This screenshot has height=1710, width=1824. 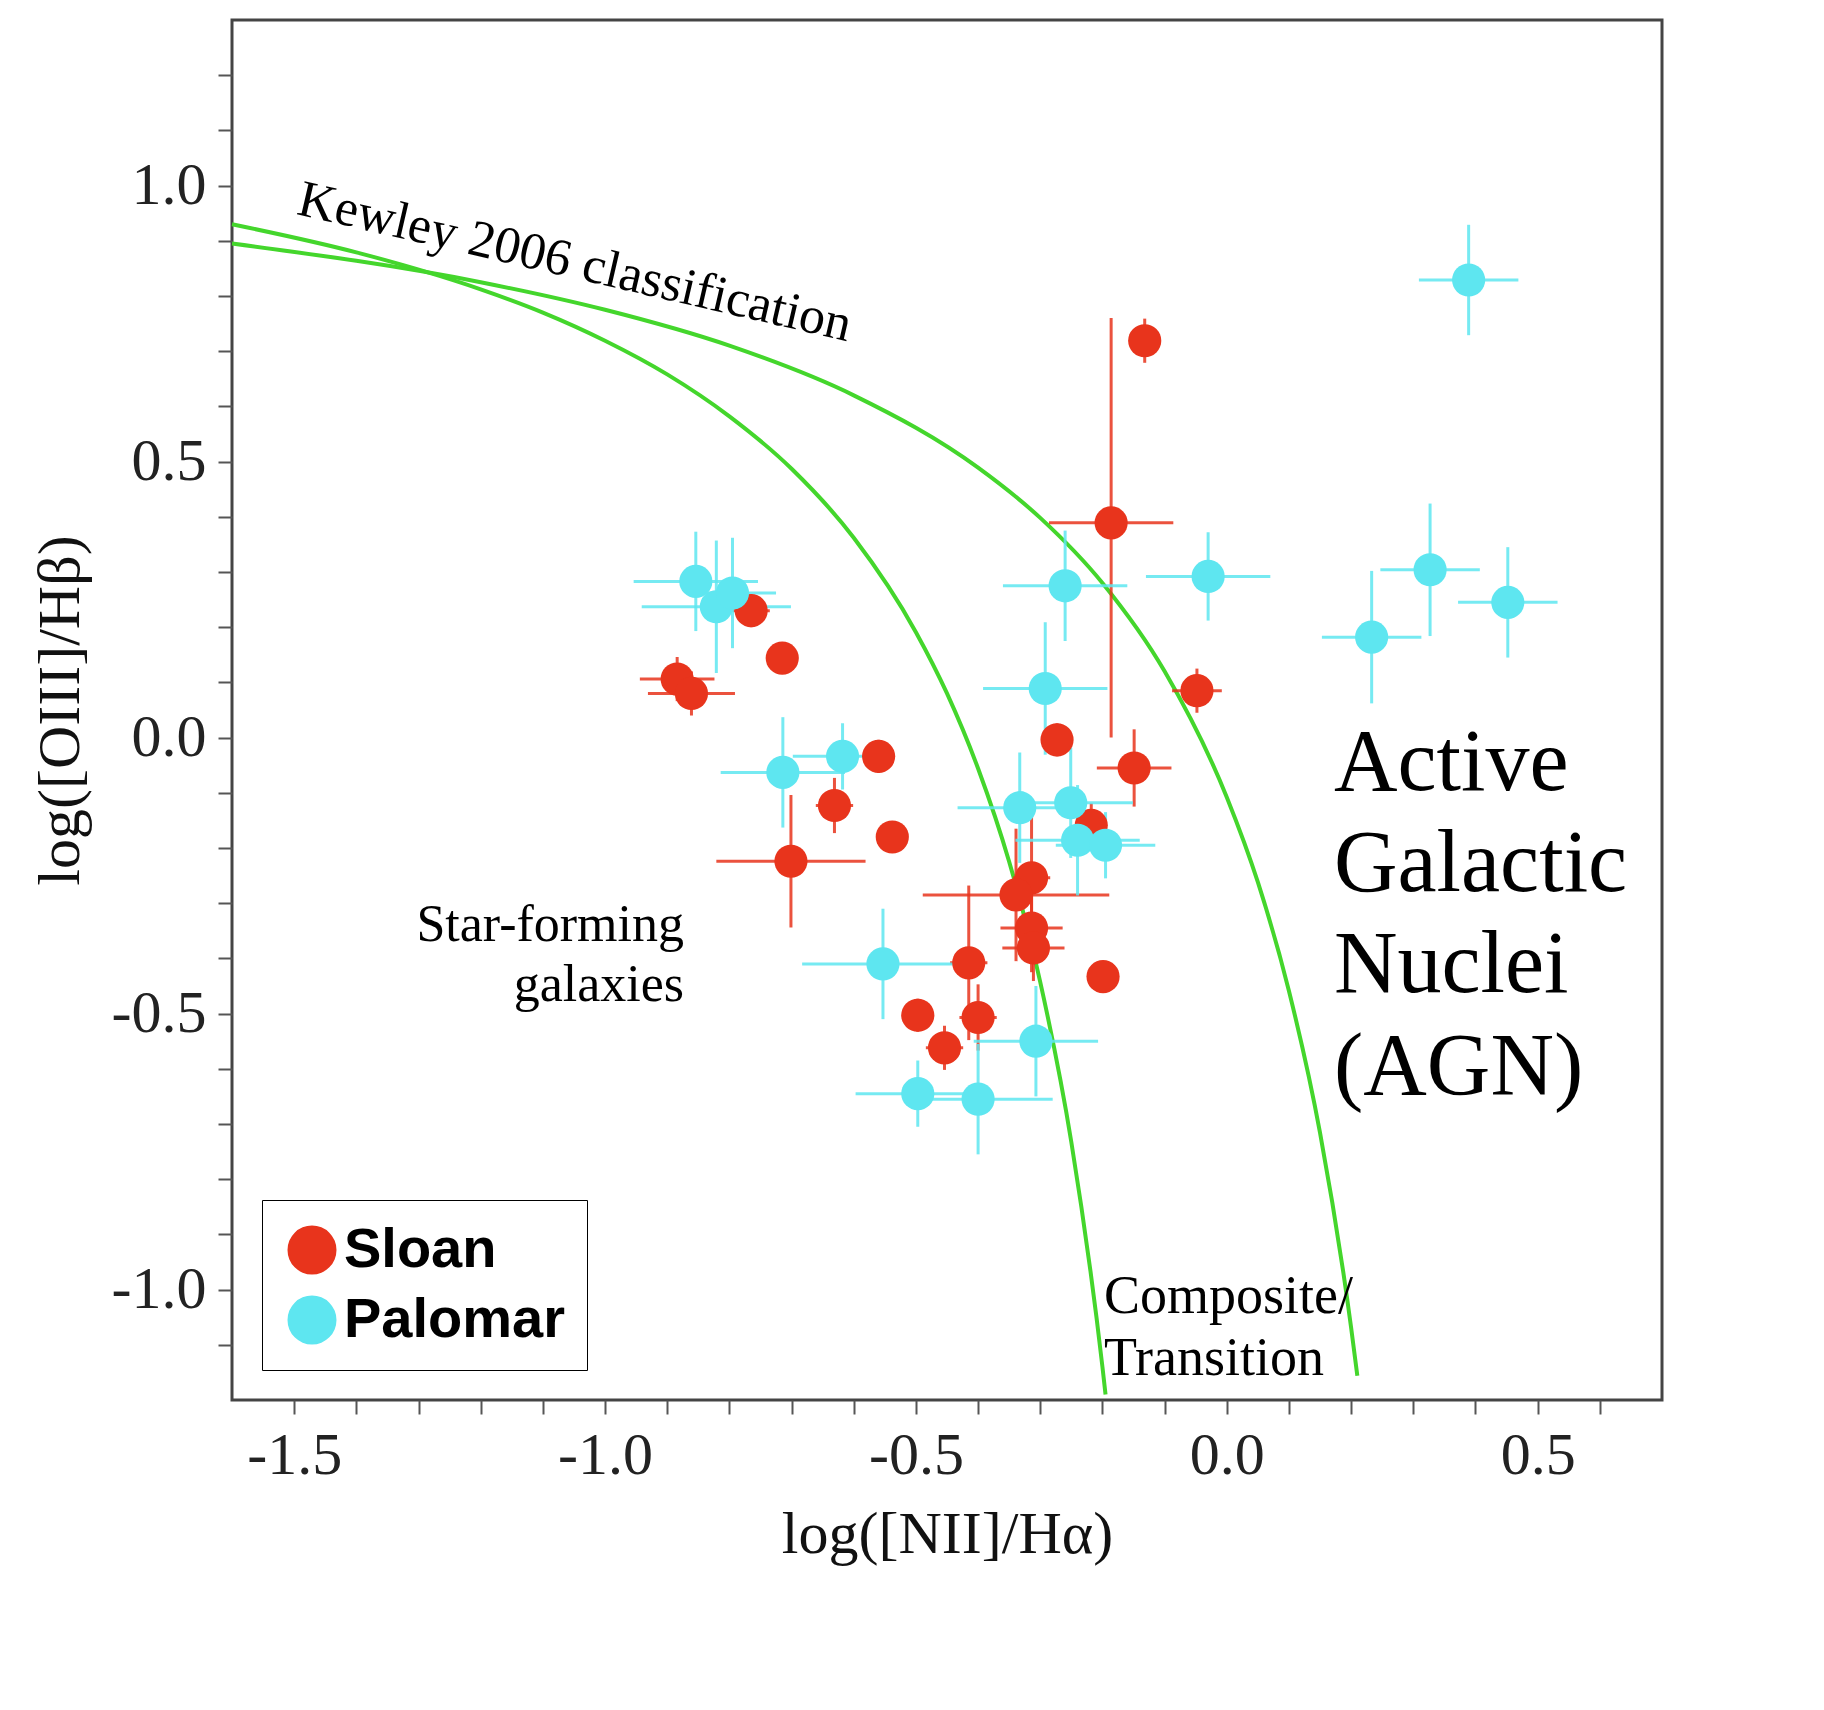 I want to click on x-tick-label: -1.5, so click(x=295, y=1453).